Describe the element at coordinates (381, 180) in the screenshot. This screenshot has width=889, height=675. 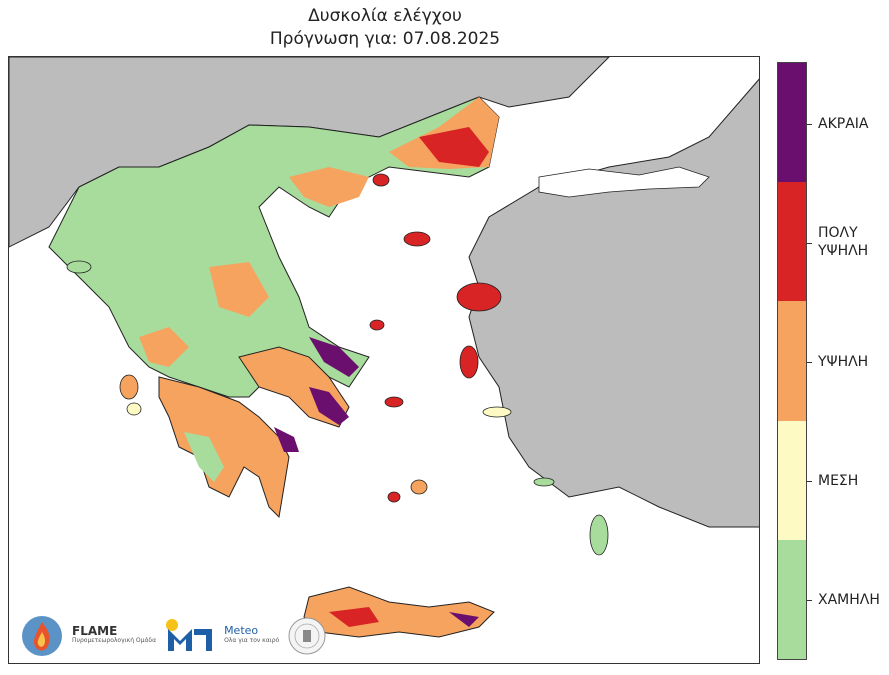
I see `thasos` at that location.